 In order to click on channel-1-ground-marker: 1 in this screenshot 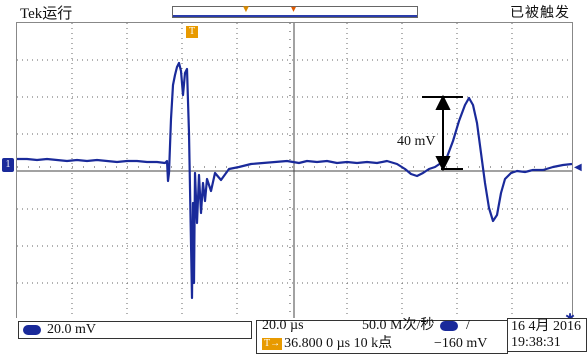, I will do `click(8, 165)`.